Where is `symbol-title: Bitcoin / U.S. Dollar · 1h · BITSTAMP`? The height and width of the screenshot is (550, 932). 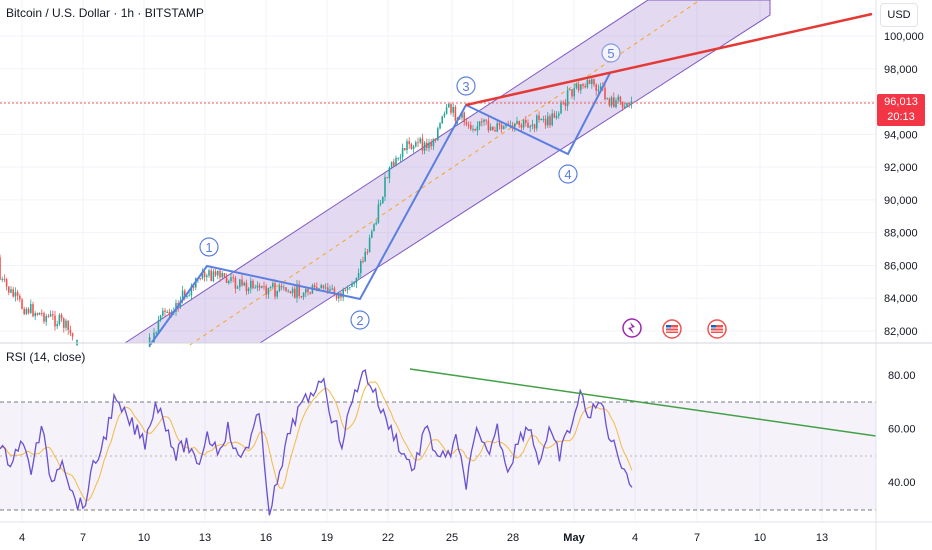 symbol-title: Bitcoin / U.S. Dollar · 1h · BITSTAMP is located at coordinates (105, 13).